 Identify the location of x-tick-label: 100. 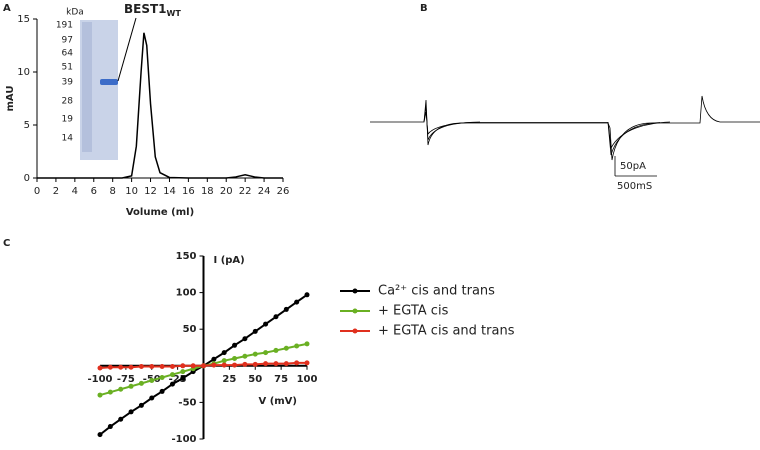
(307, 379).